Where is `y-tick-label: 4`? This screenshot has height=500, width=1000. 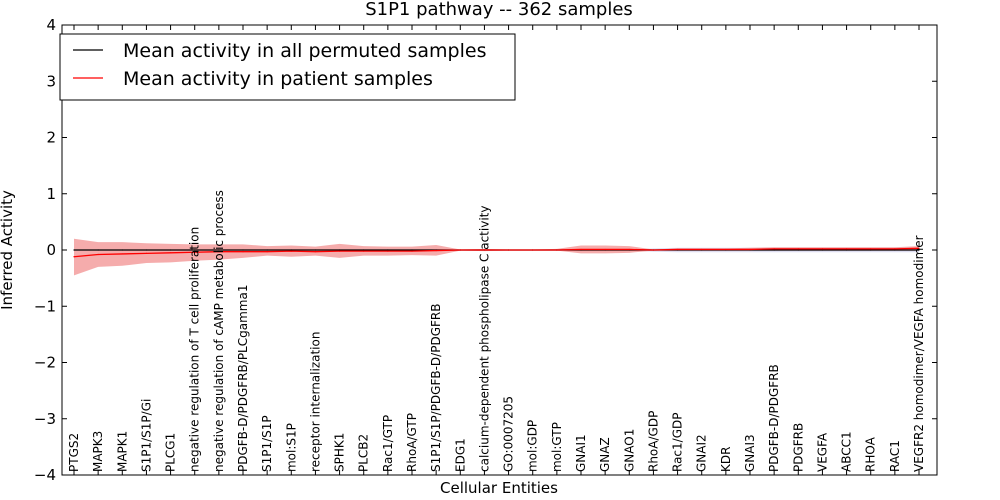
y-tick-label: 4 is located at coordinates (51, 25).